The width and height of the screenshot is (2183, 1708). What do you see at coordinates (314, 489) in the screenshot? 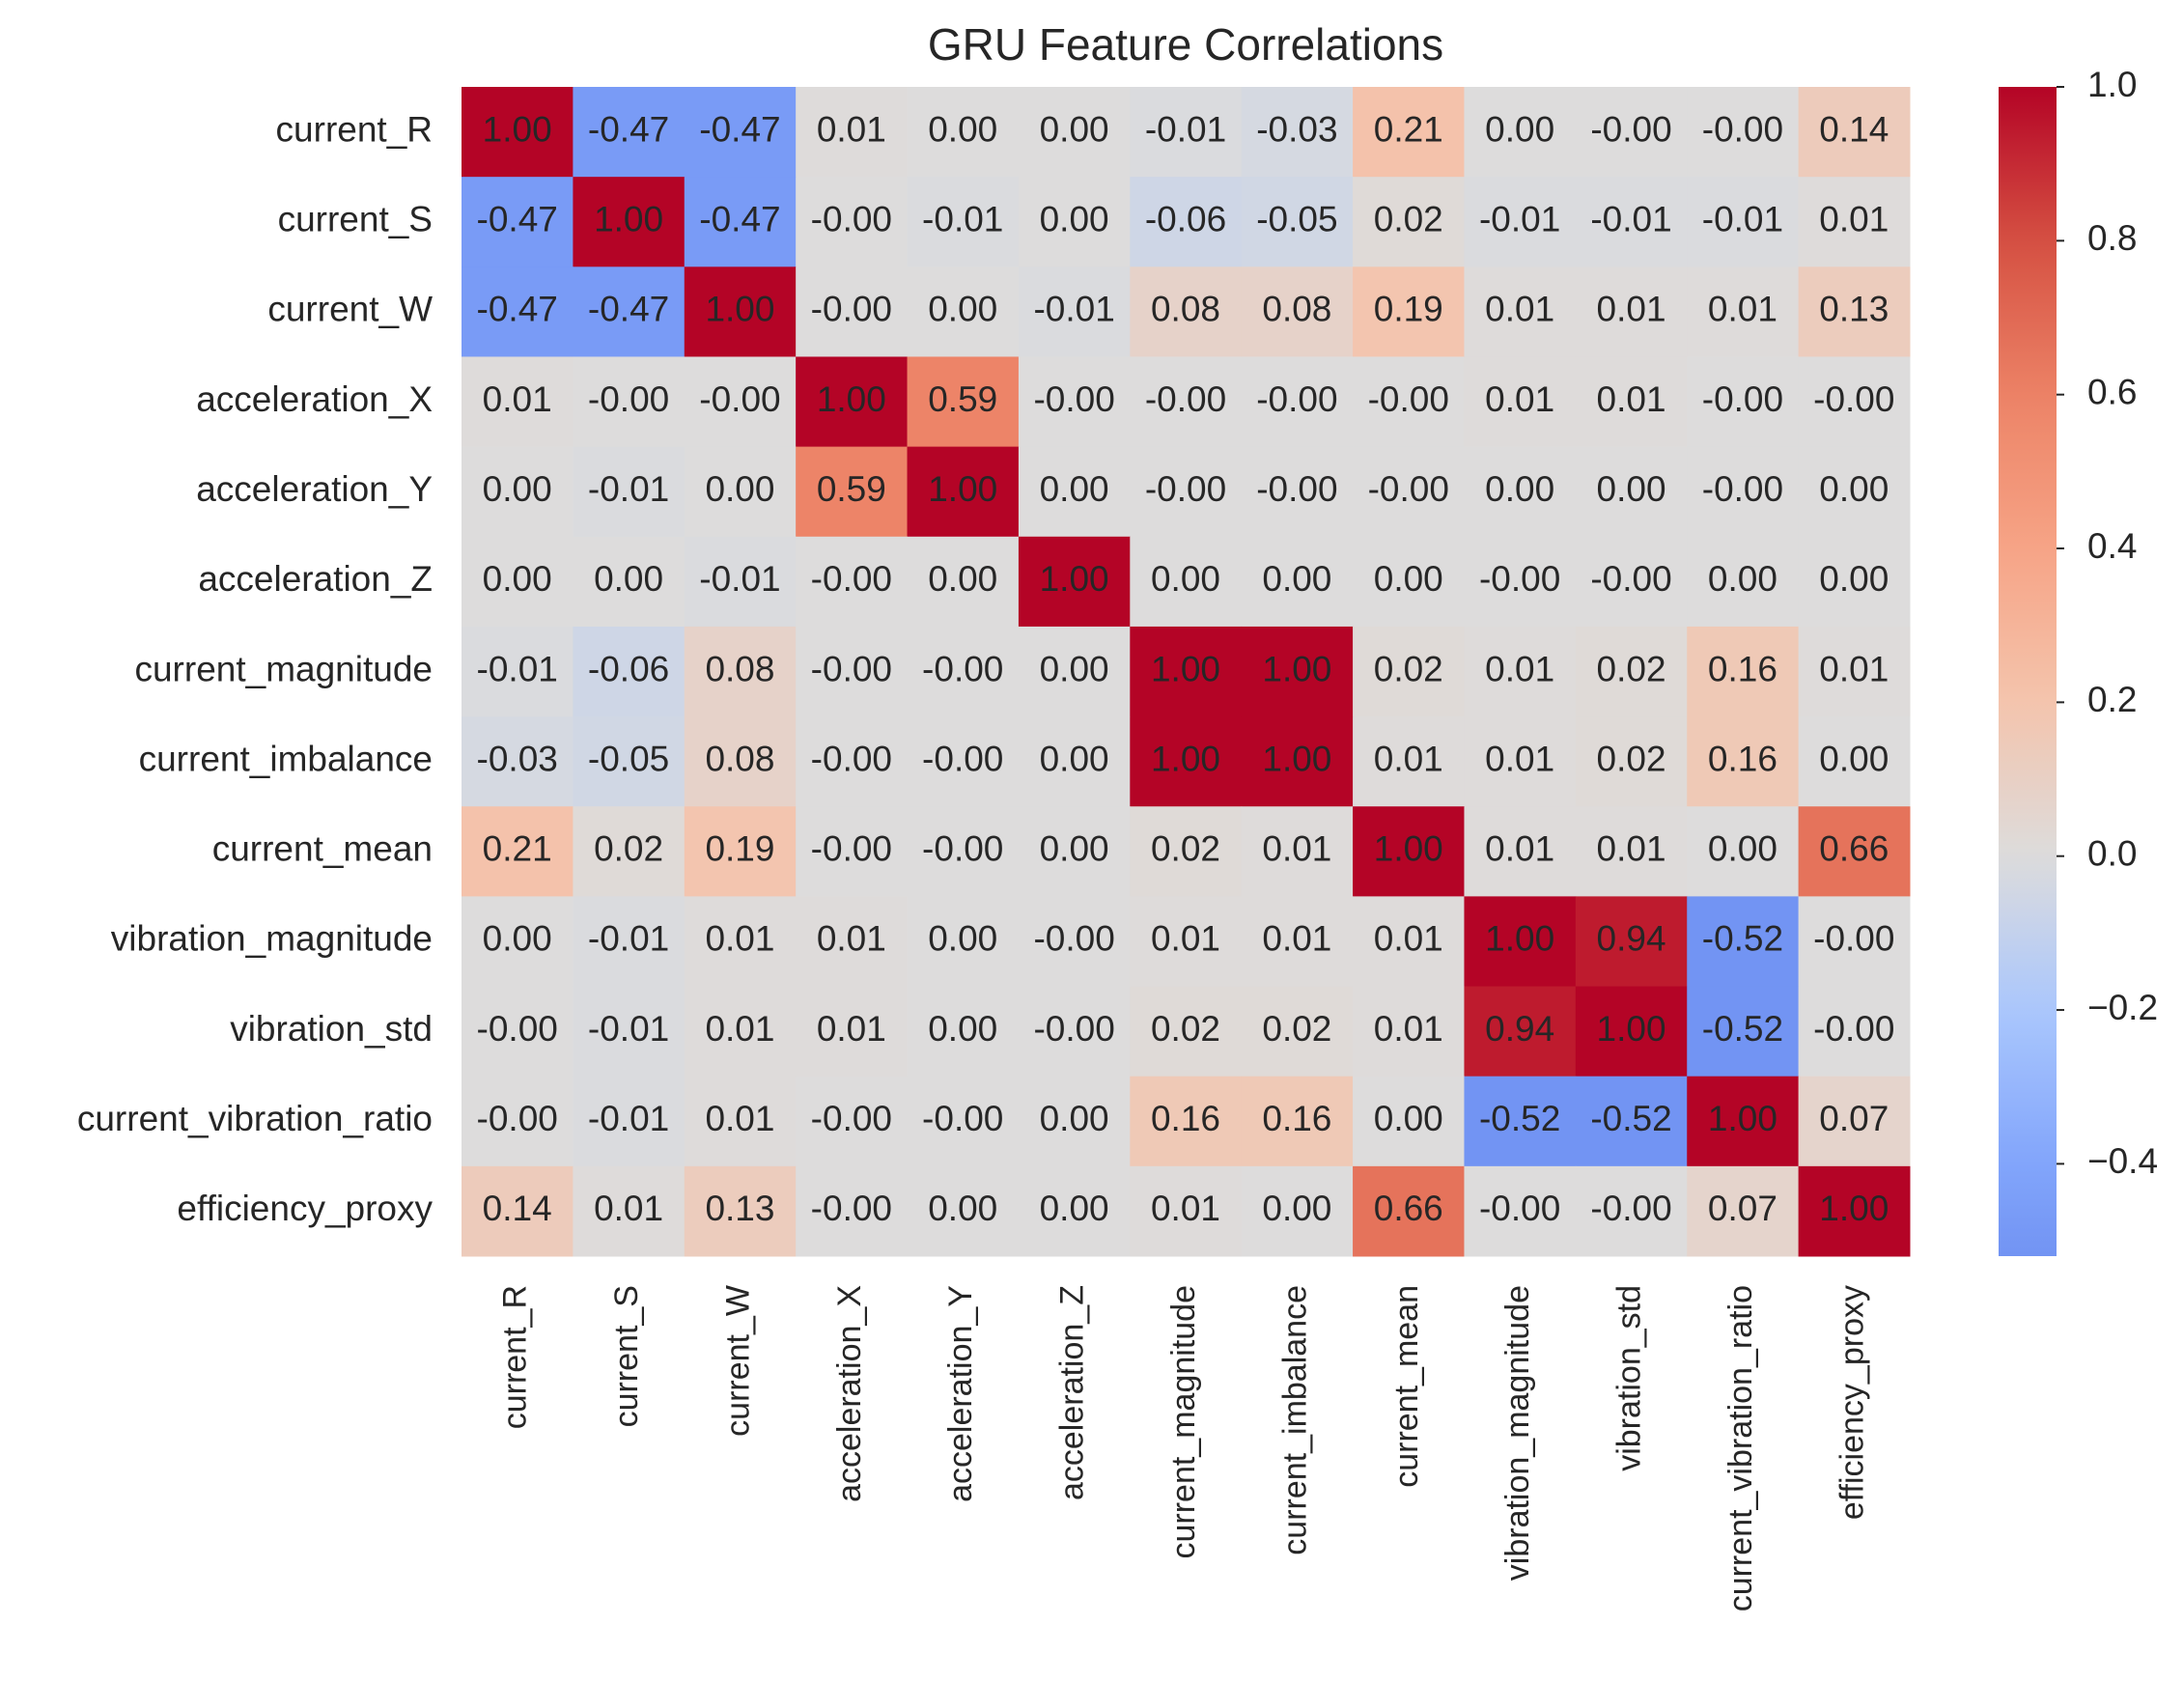
I see `y-tick-label: acceleration_Y` at bounding box center [314, 489].